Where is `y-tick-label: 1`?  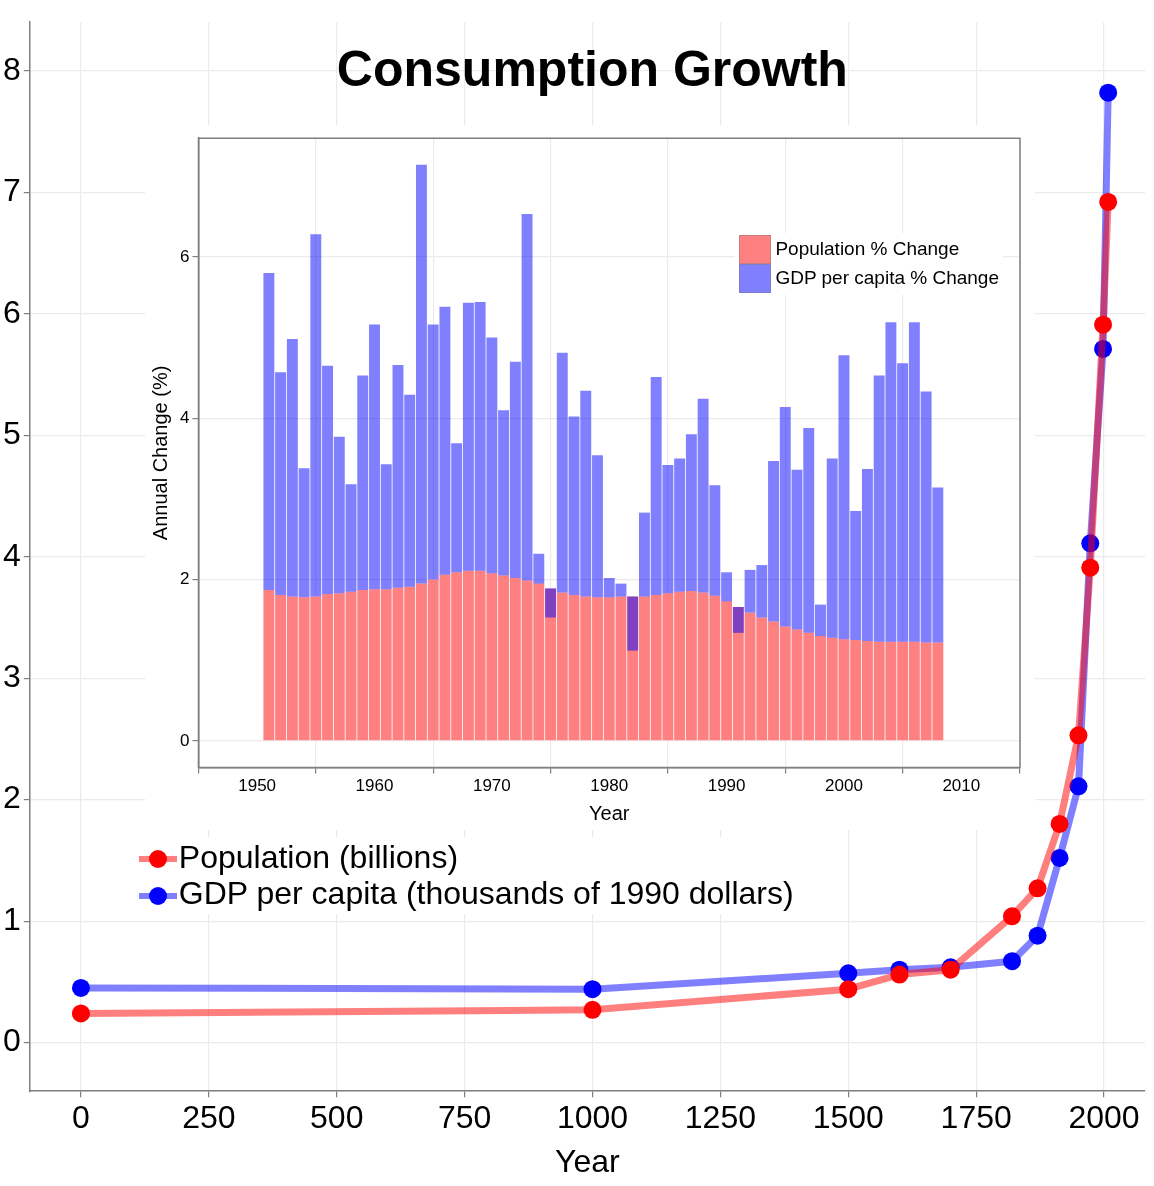 y-tick-label: 1 is located at coordinates (12, 918).